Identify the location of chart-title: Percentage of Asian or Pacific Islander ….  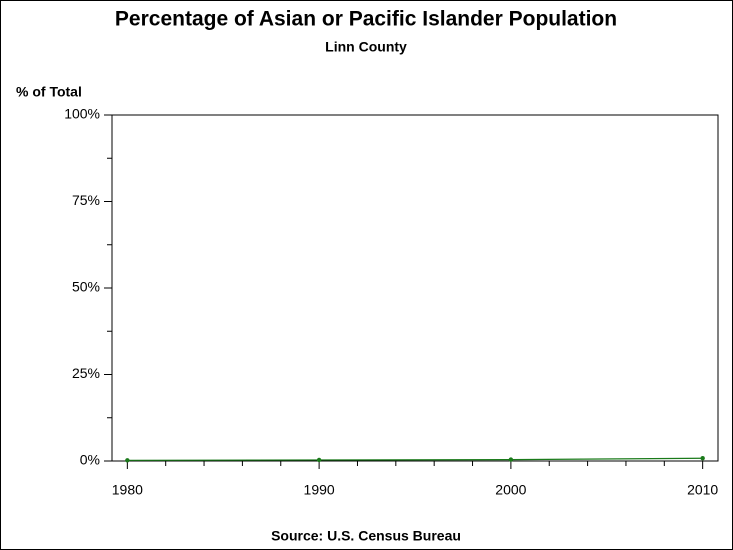
(366, 19).